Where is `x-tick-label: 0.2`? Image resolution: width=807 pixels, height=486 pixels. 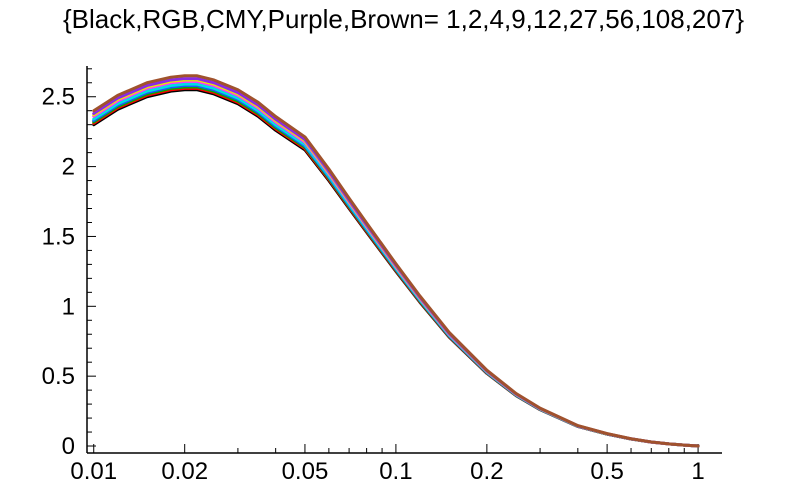 x-tick-label: 0.2 is located at coordinates (486, 471).